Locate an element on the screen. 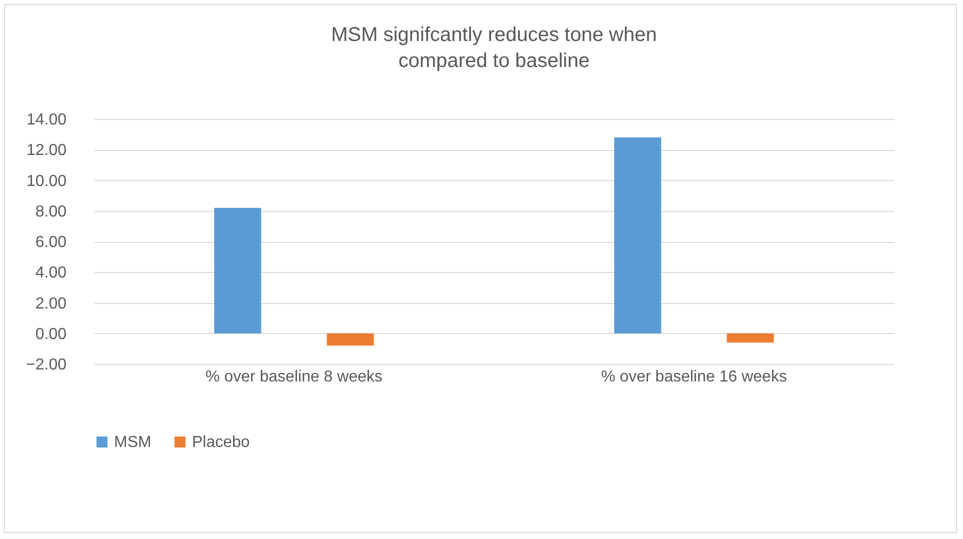 This screenshot has height=539, width=963. x-tick-label: % over baseline 8 weeks is located at coordinates (294, 377).